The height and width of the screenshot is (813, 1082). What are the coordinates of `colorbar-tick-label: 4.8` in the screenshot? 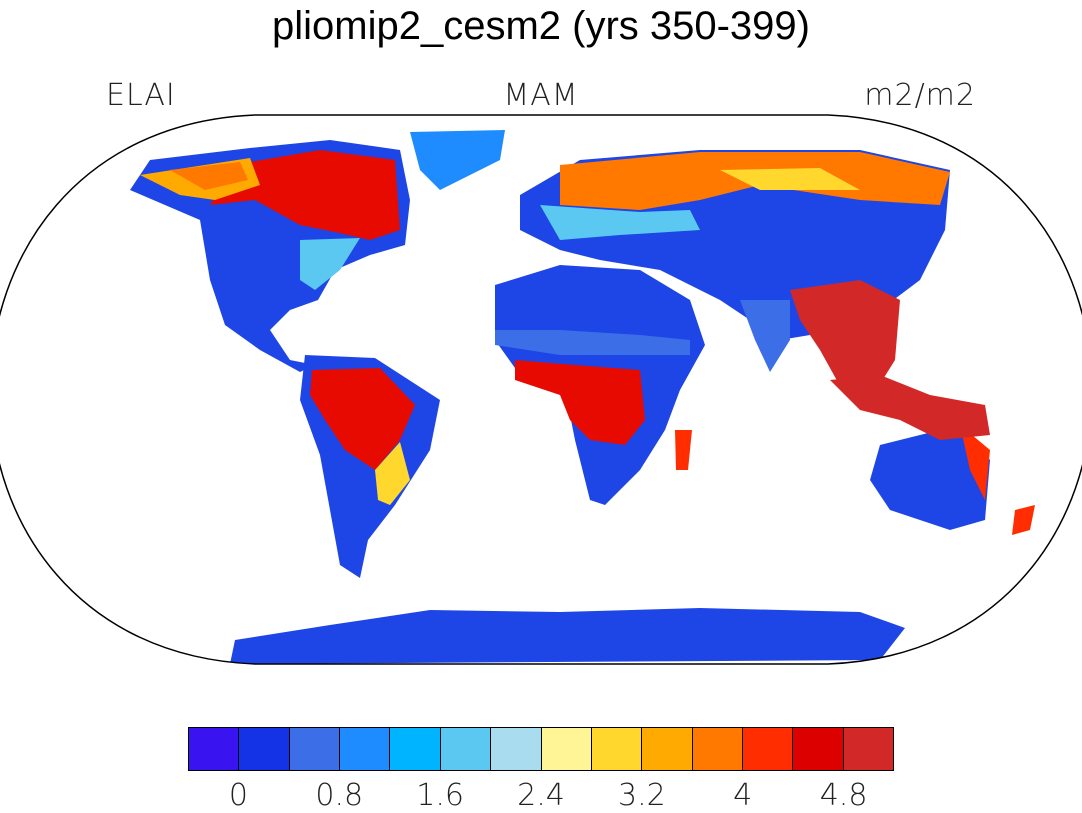 It's located at (843, 795).